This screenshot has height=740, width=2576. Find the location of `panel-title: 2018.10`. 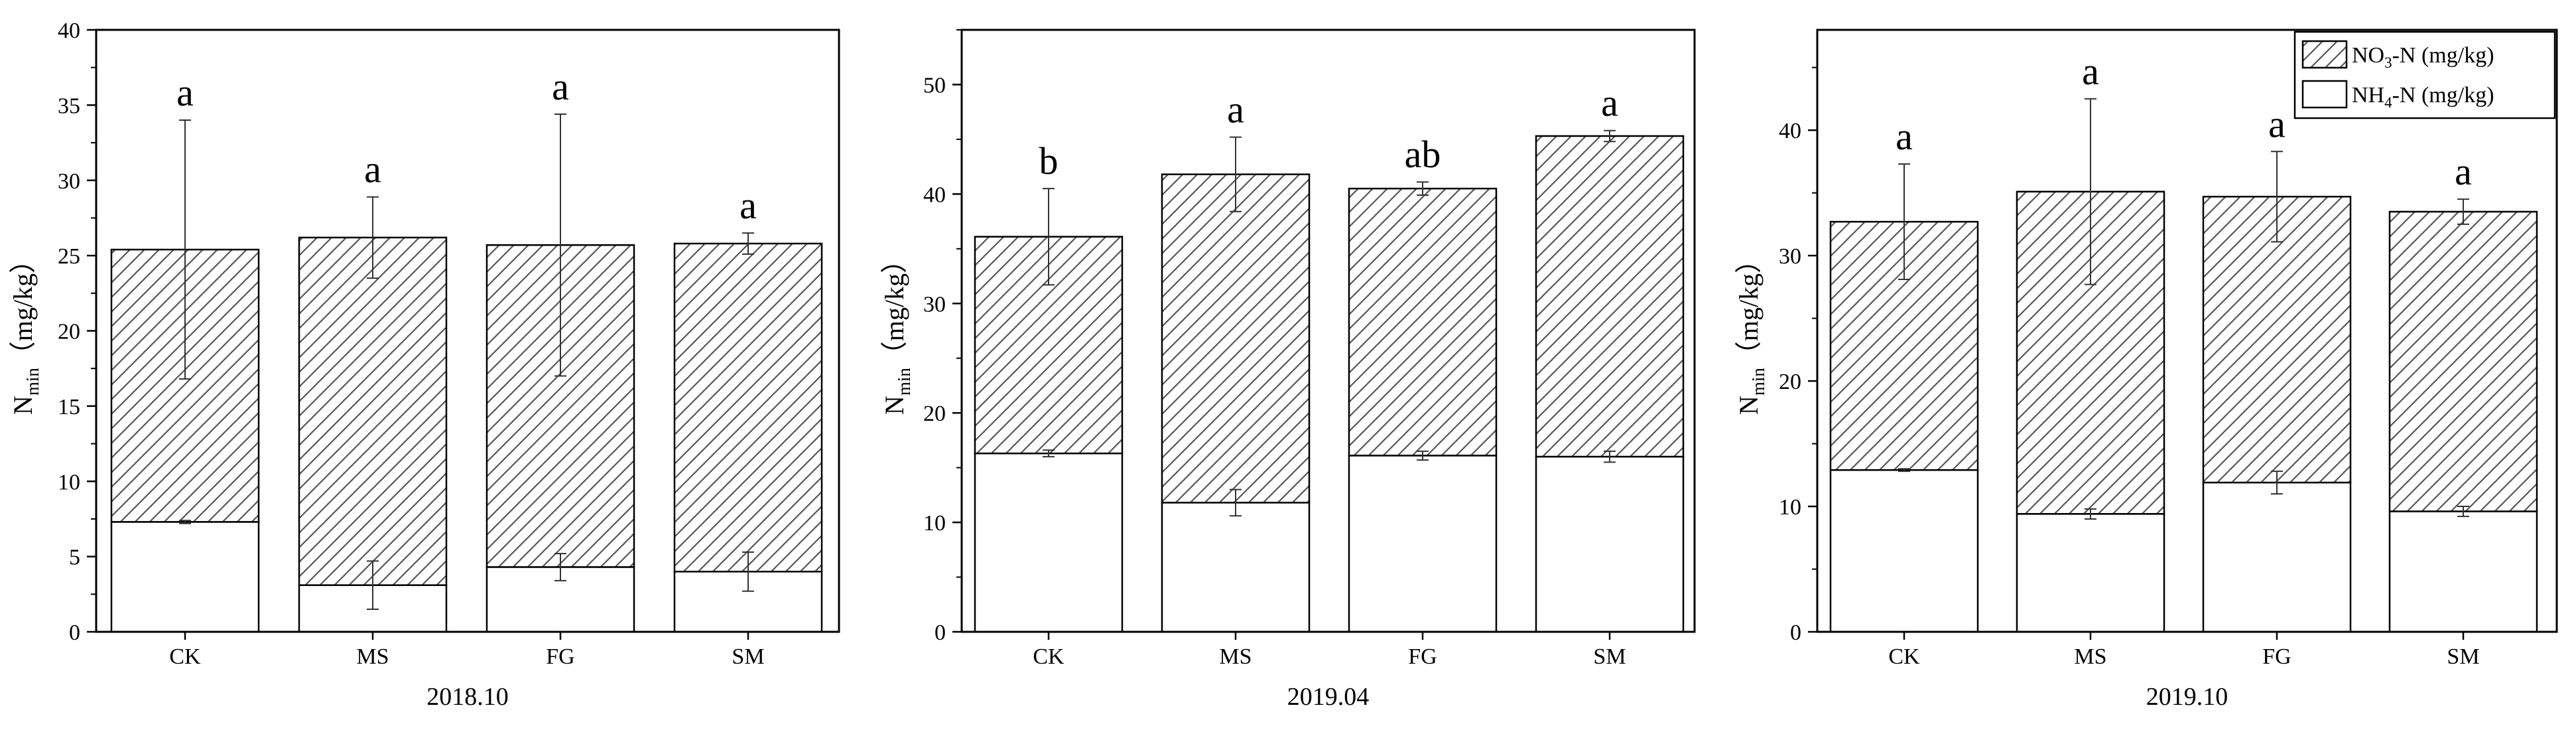

panel-title: 2018.10 is located at coordinates (468, 697).